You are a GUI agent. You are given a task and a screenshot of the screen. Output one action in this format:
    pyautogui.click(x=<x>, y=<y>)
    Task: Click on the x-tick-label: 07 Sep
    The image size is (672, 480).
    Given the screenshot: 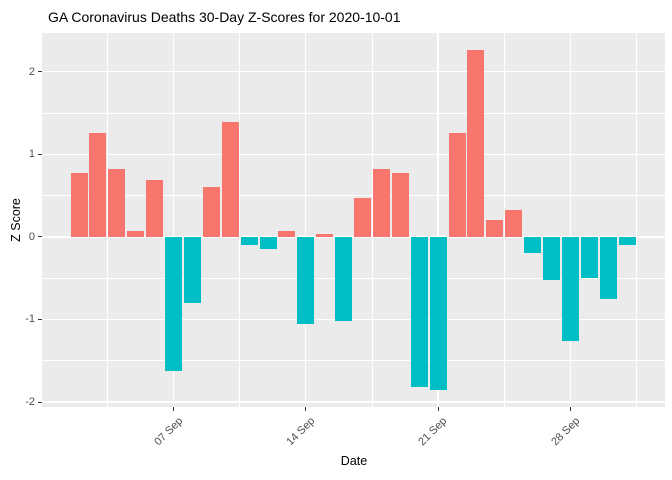 What is the action you would take?
    pyautogui.click(x=168, y=432)
    